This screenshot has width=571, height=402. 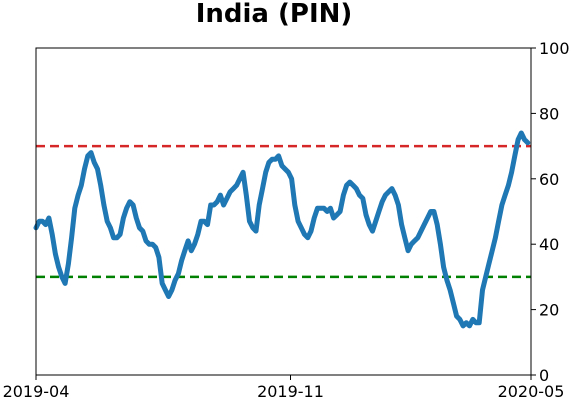 I want to click on chart-title: India (PIN), so click(x=274, y=14).